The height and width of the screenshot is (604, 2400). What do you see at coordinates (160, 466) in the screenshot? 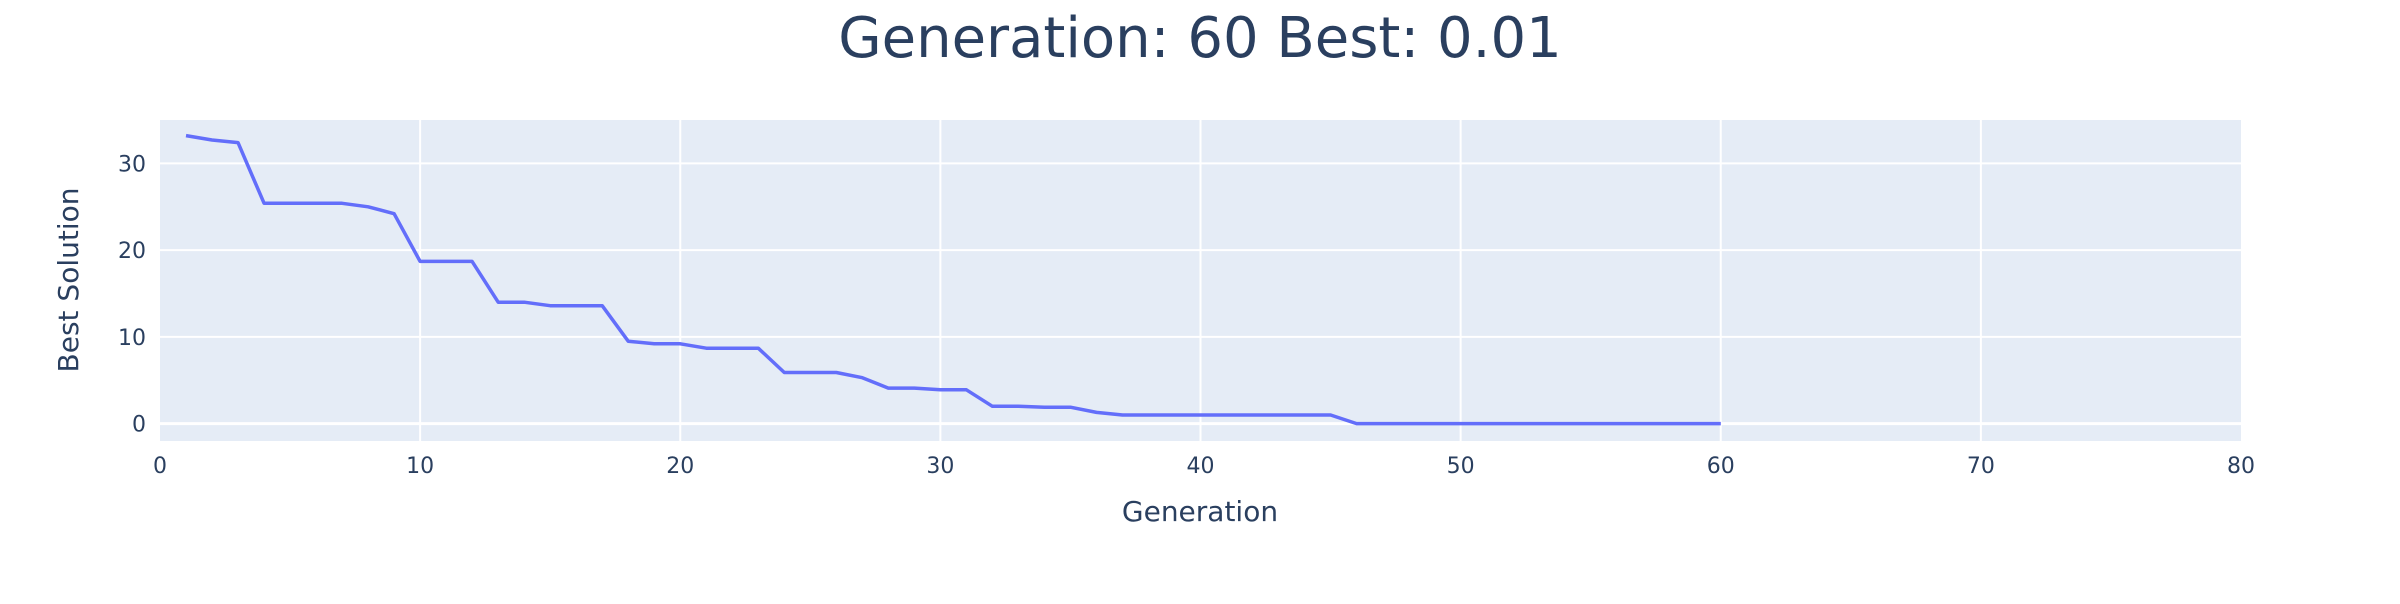
I see `x-tick-label: 0` at bounding box center [160, 466].